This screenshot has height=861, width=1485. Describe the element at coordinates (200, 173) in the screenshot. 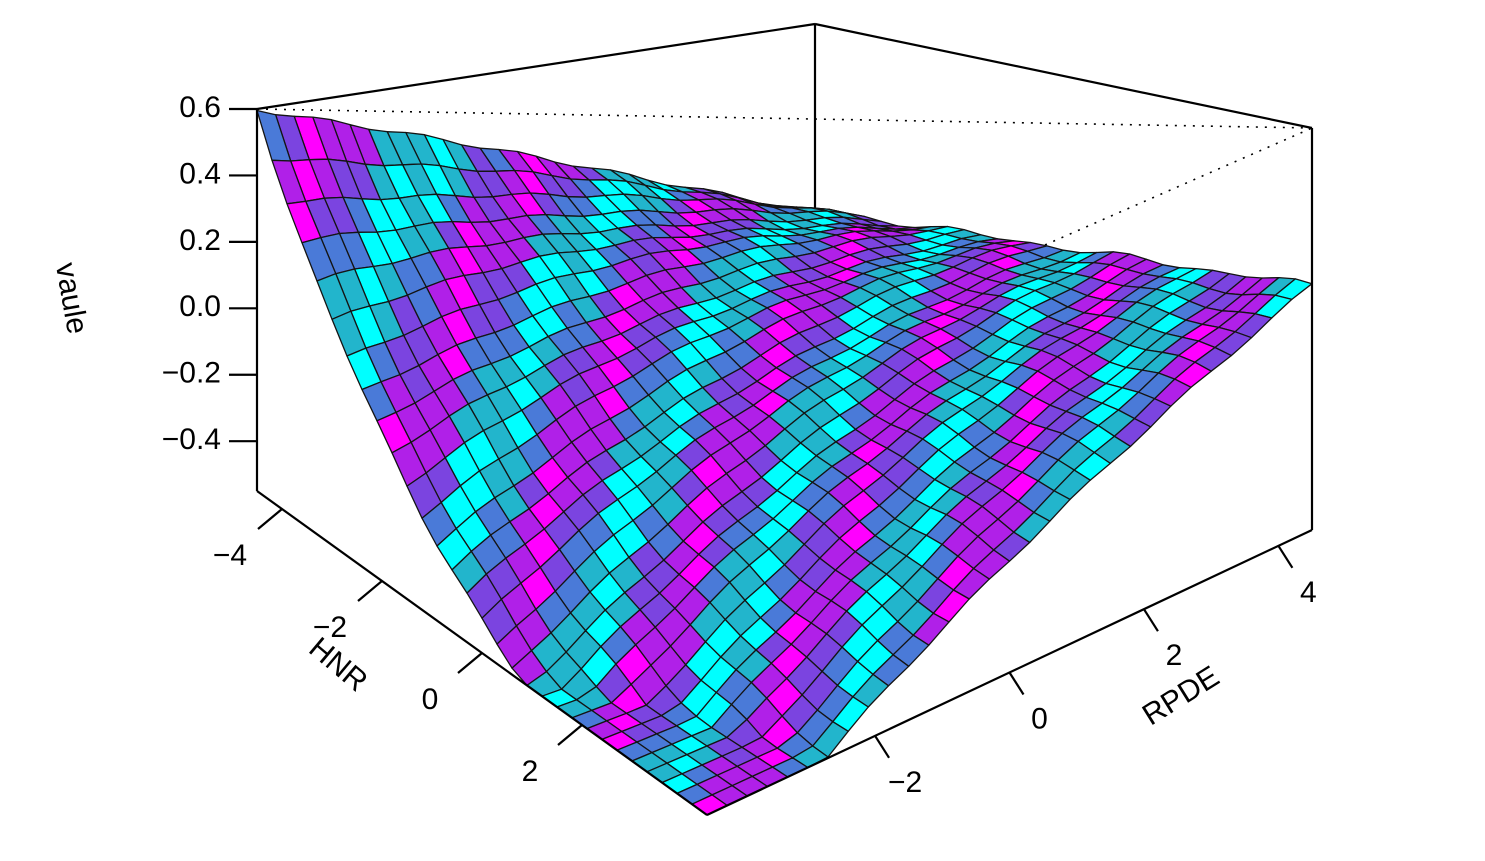

I see `z-tick-label: 0.4` at that location.